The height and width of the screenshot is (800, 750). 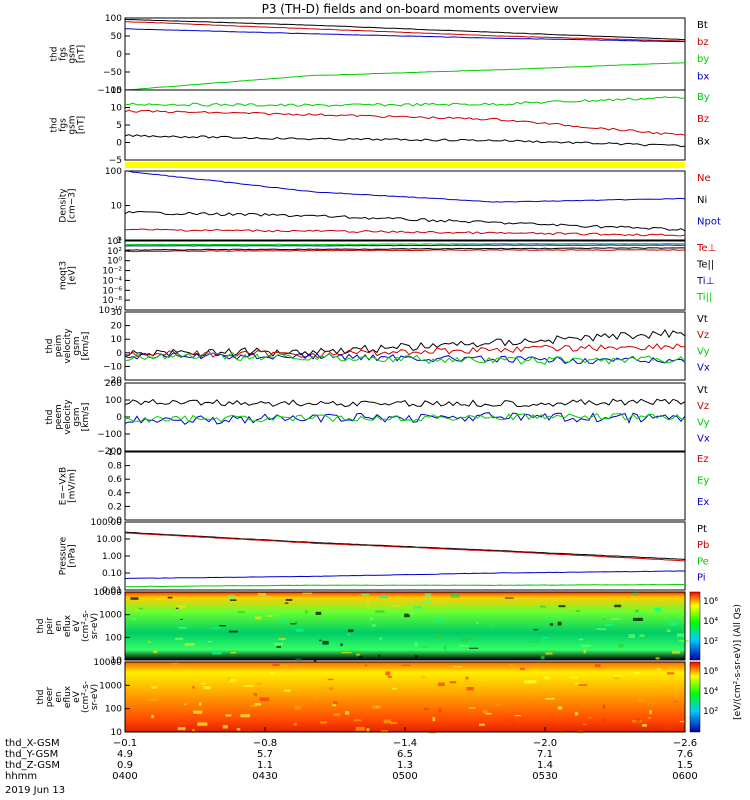 I want to click on y-tick-label: 50, so click(x=117, y=37).